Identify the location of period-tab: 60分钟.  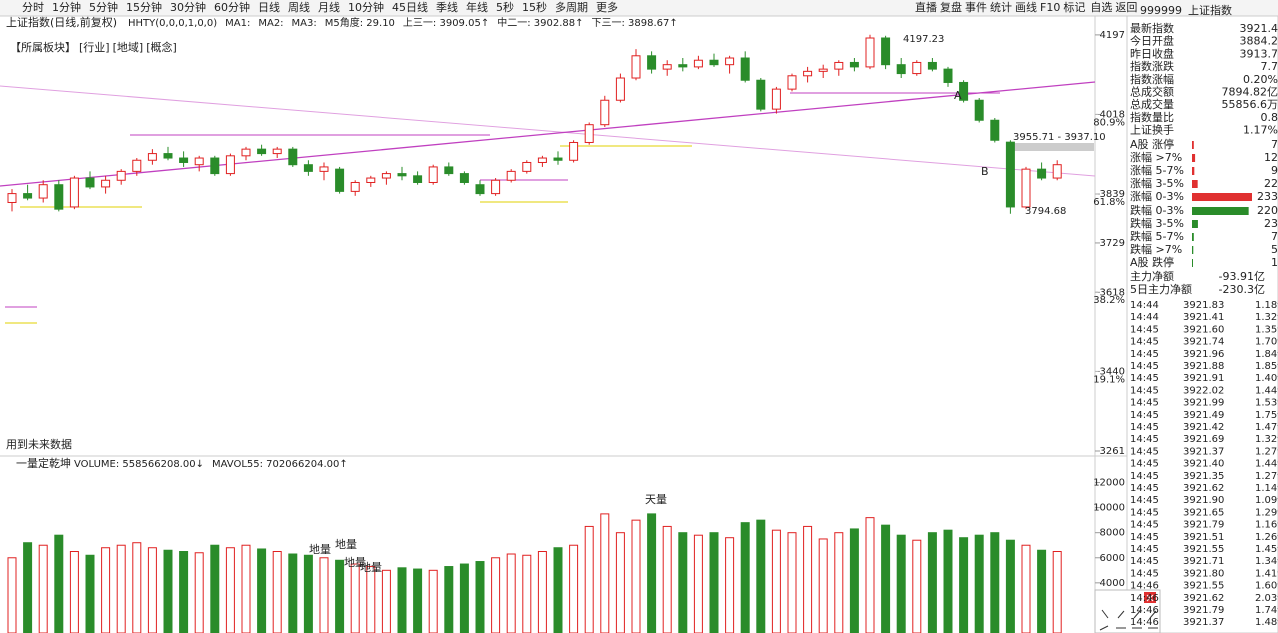
(232, 7).